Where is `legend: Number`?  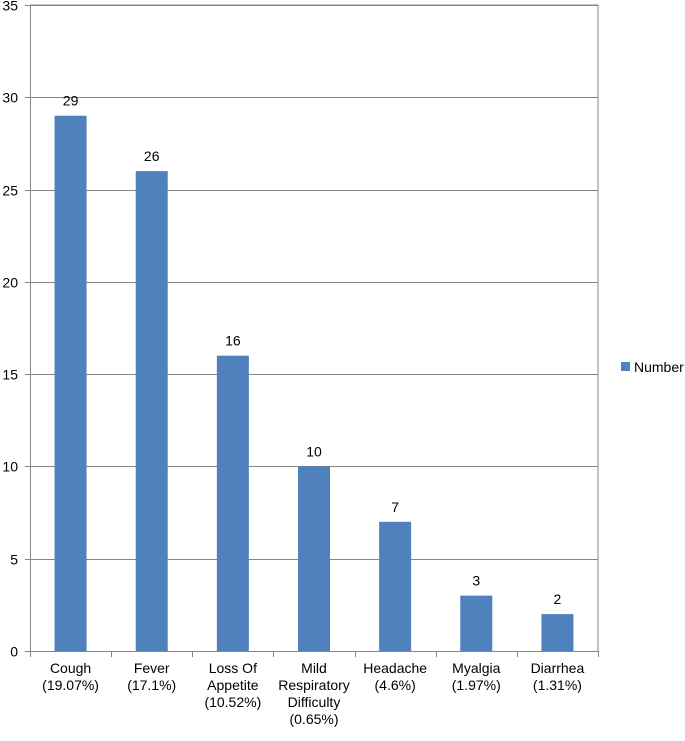 legend: Number is located at coordinates (652, 367).